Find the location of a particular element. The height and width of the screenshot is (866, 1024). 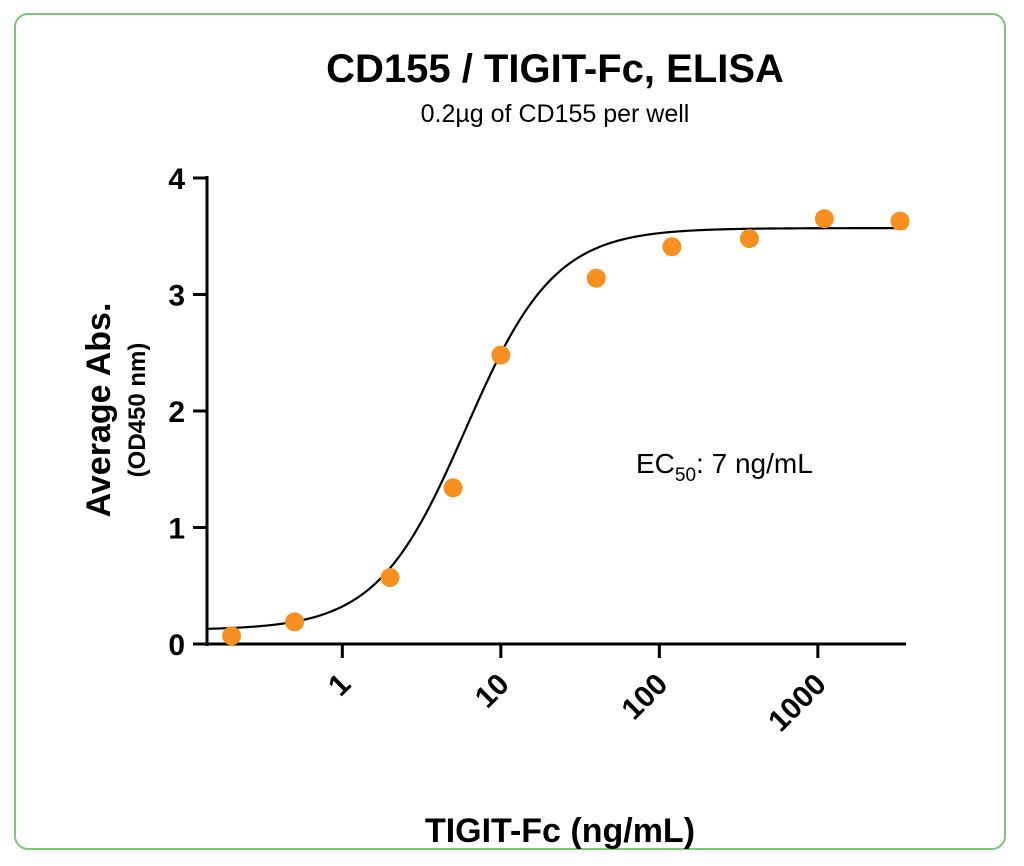

y-tick-label: 0 is located at coordinates (176, 645).